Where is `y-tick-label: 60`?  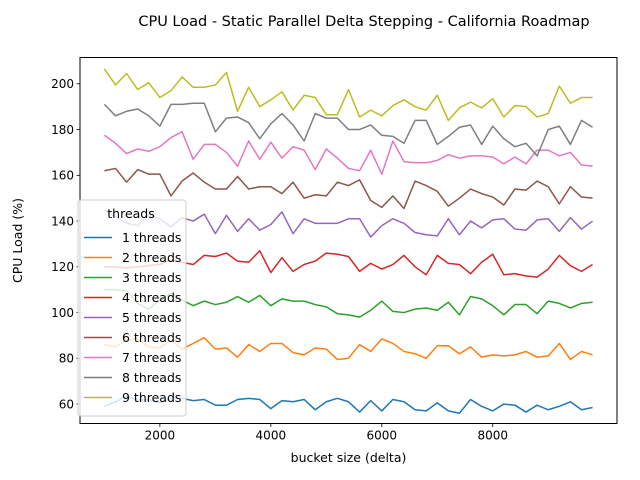
y-tick-label: 60 is located at coordinates (66, 404).